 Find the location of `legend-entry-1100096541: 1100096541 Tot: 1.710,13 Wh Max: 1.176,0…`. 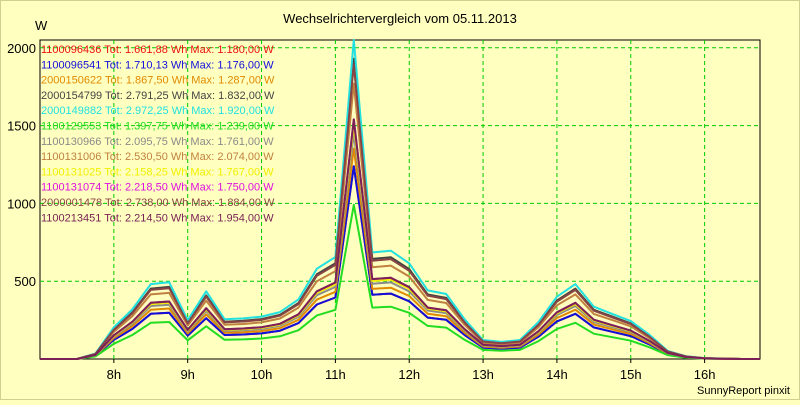

legend-entry-1100096541: 1100096541 Tot: 1.710,13 Wh Max: 1.176,0… is located at coordinates (157, 65).